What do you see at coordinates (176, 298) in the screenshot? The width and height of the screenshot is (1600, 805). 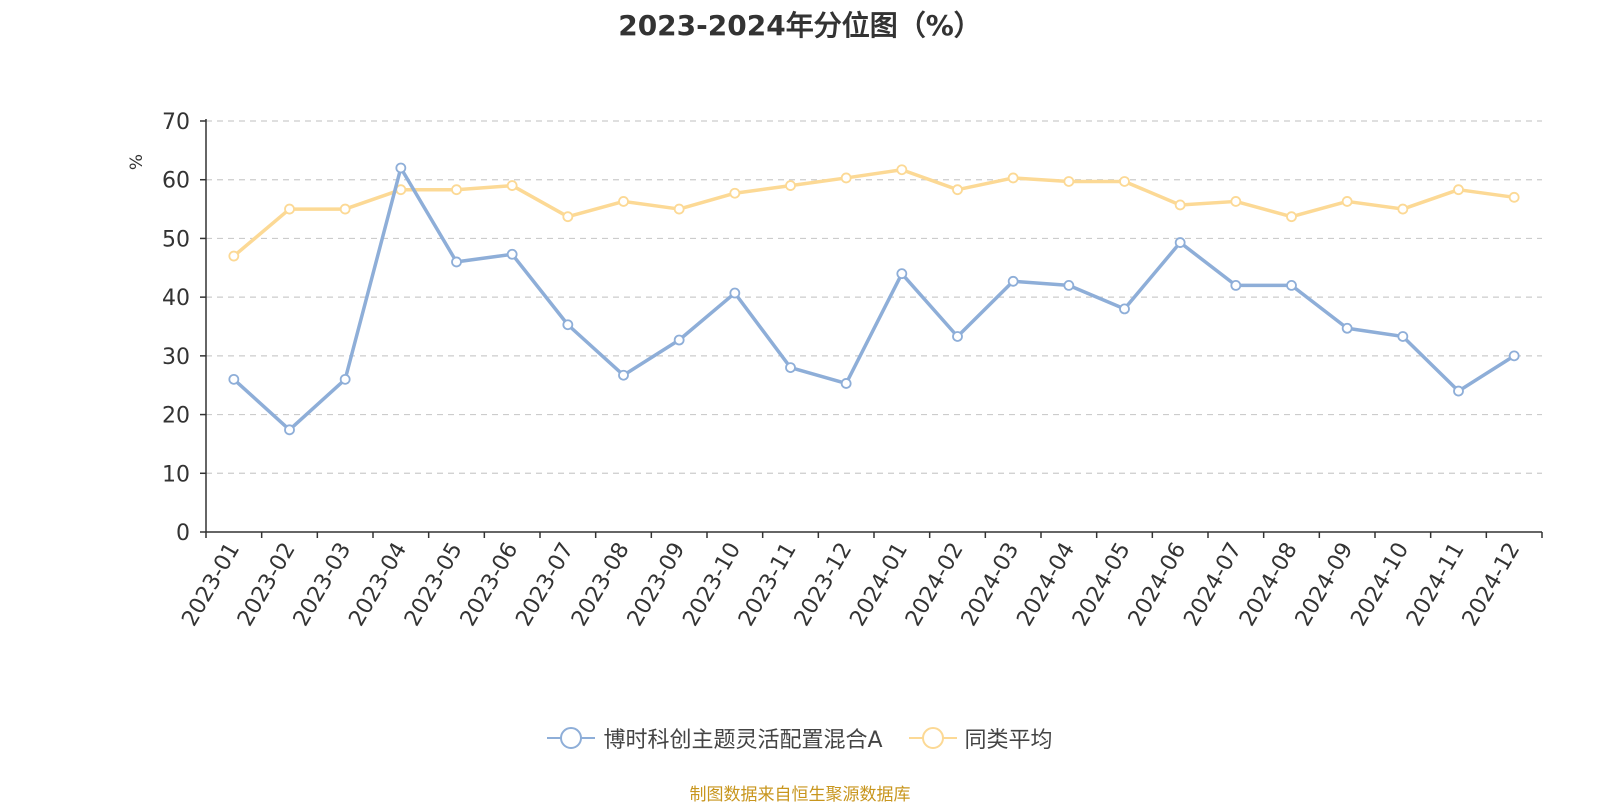 I see `y-tick-label: 40` at bounding box center [176, 298].